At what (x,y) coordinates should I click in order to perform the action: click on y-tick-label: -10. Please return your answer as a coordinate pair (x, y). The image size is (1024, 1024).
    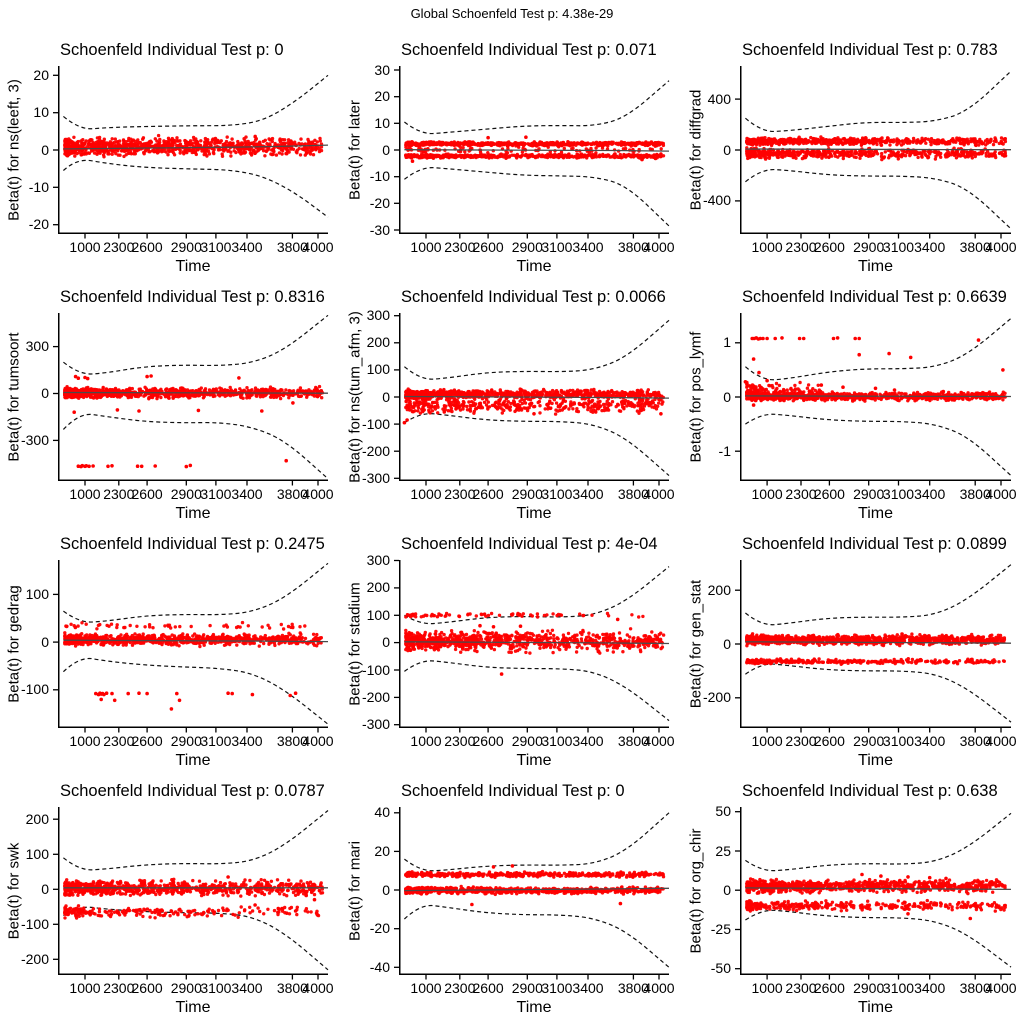
    Looking at the image, I should click on (379, 176).